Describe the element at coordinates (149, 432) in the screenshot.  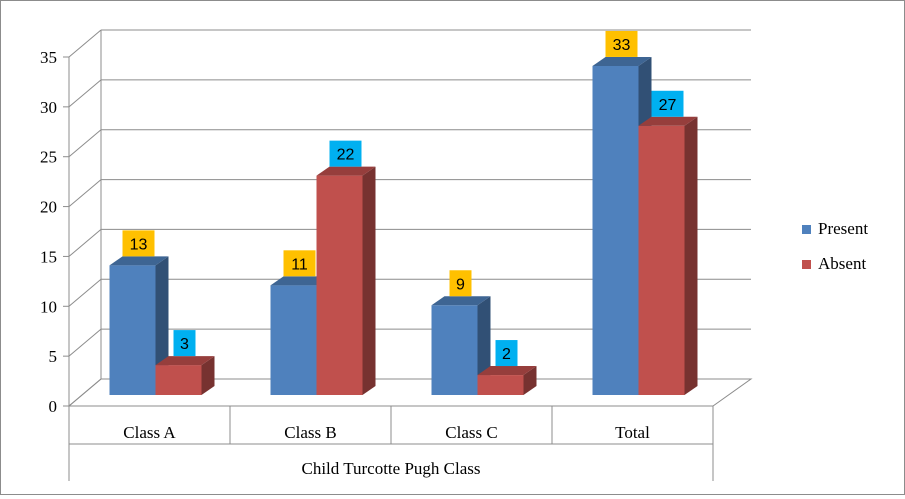
I see `x-tick-label: Class A` at that location.